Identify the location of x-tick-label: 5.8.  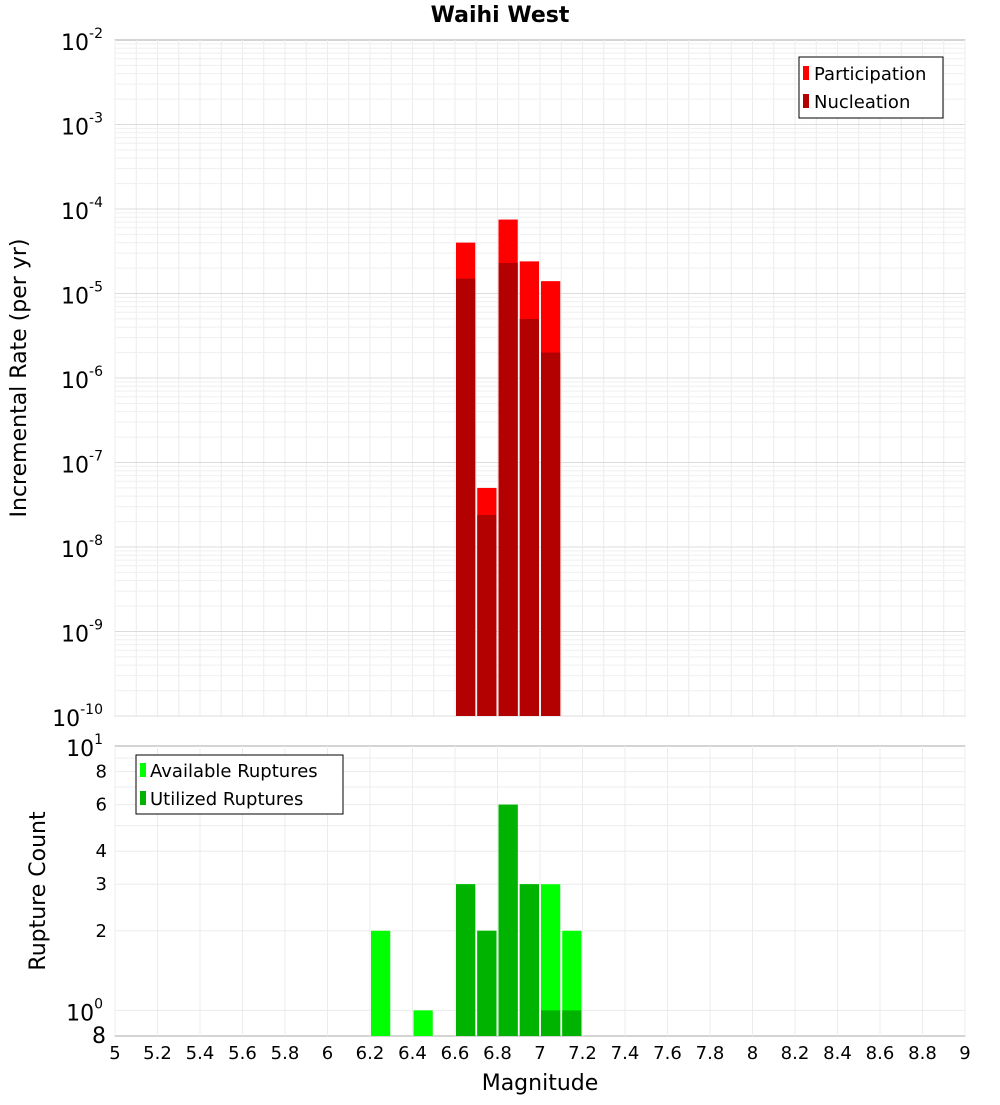
(285, 1053).